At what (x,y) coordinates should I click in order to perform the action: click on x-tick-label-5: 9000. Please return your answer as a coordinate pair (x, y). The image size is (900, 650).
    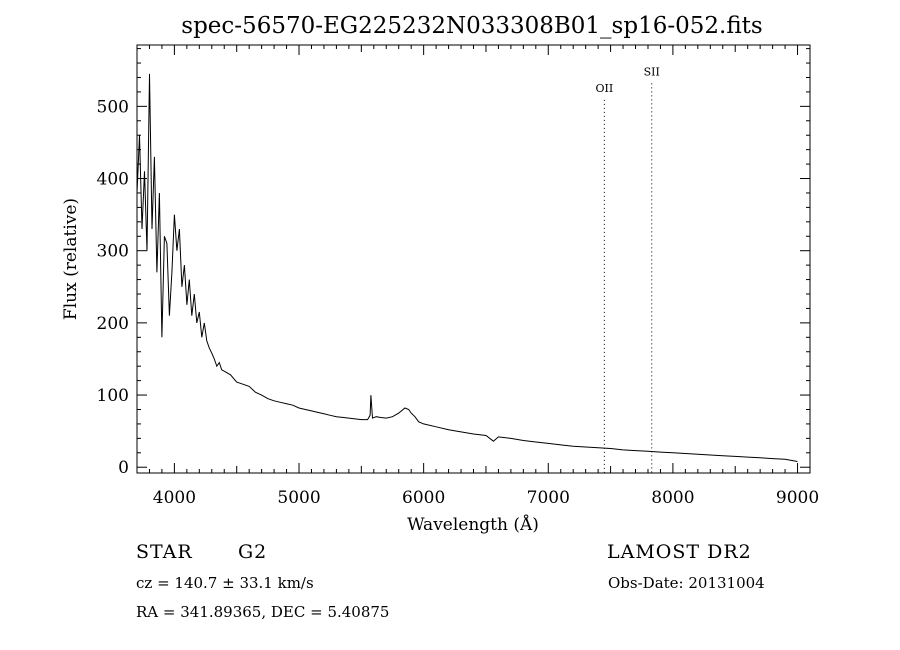
    Looking at the image, I should click on (797, 498).